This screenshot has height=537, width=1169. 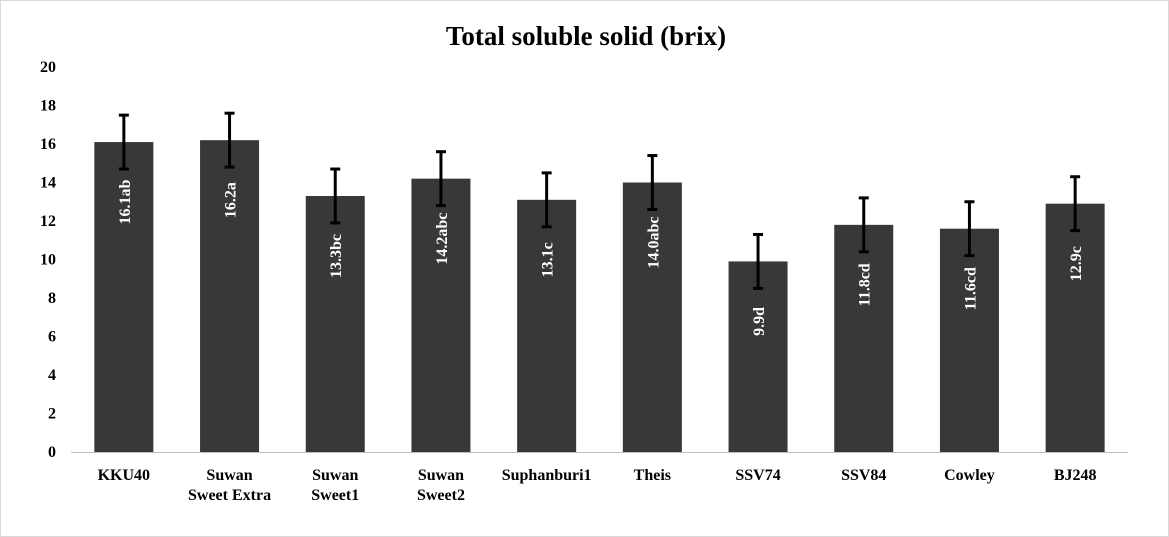 What do you see at coordinates (1075, 475) in the screenshot?
I see `x-tick-label: BJ248` at bounding box center [1075, 475].